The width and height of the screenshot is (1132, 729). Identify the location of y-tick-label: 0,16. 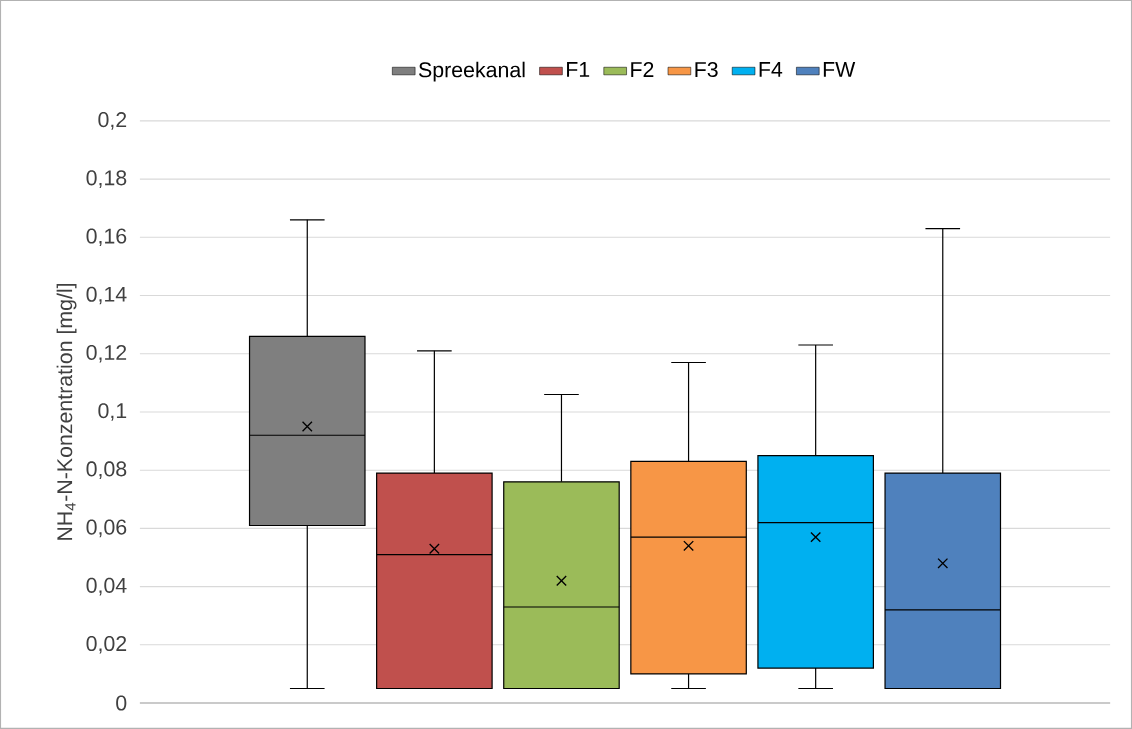
(106, 237).